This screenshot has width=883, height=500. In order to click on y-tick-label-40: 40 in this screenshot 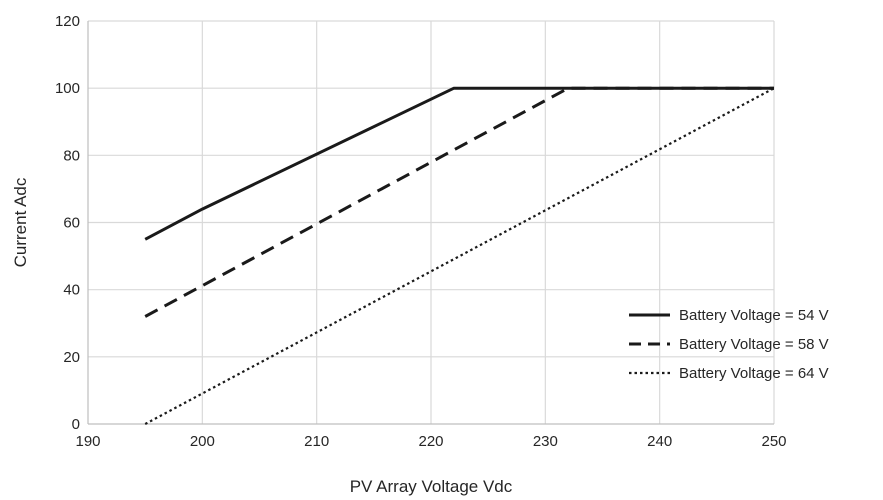, I will do `click(71, 290)`.